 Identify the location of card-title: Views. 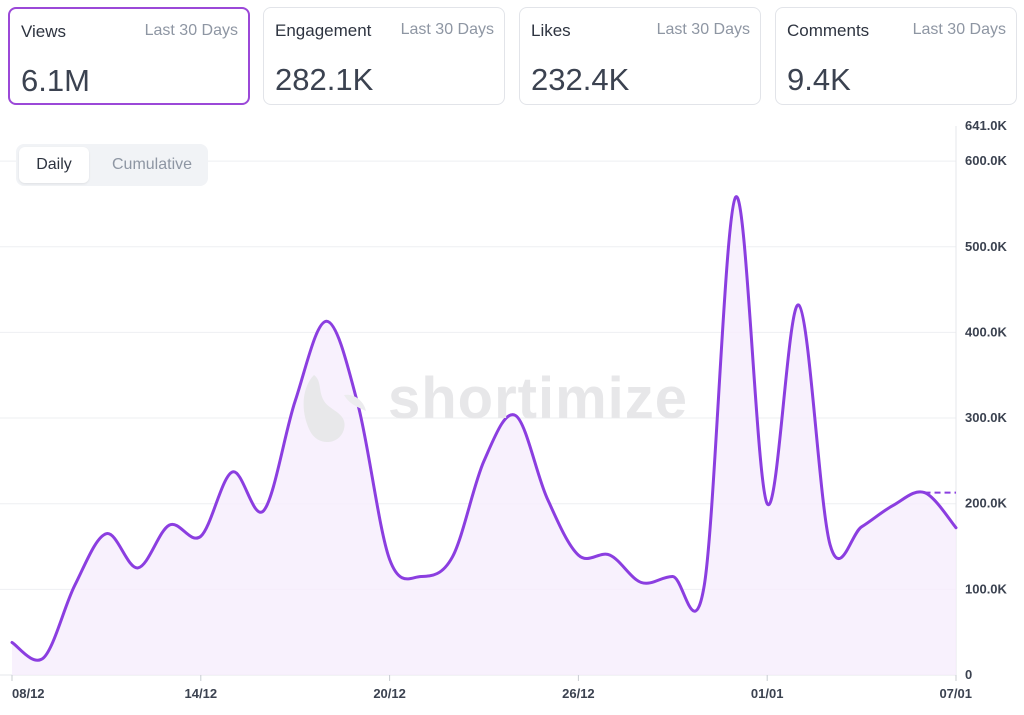
(44, 31).